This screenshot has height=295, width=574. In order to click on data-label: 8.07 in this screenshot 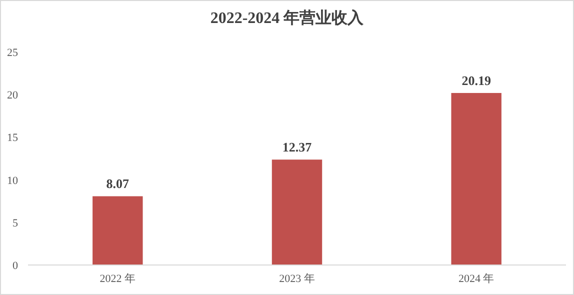, I will do `click(118, 184)`.